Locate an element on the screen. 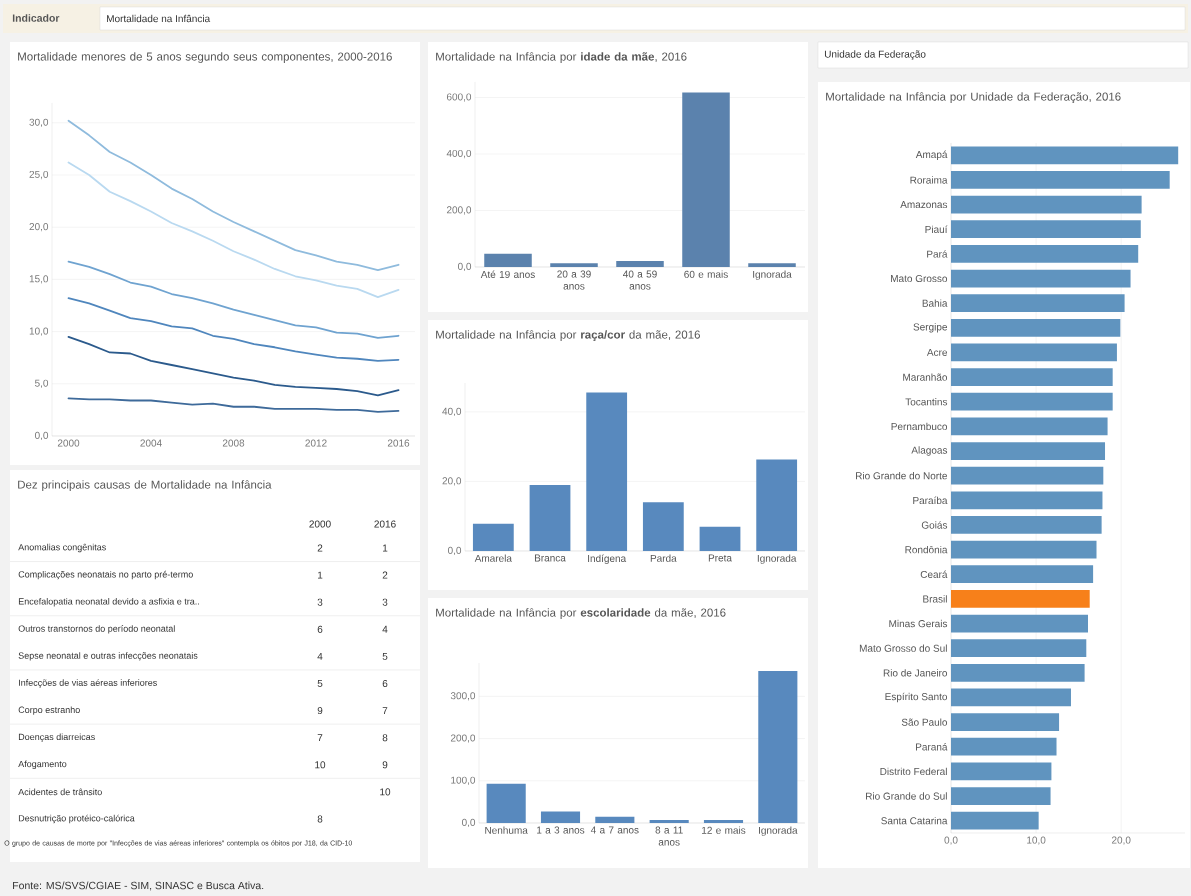  category-label: Infecções de vias aéreas inferiores is located at coordinates (88, 683).